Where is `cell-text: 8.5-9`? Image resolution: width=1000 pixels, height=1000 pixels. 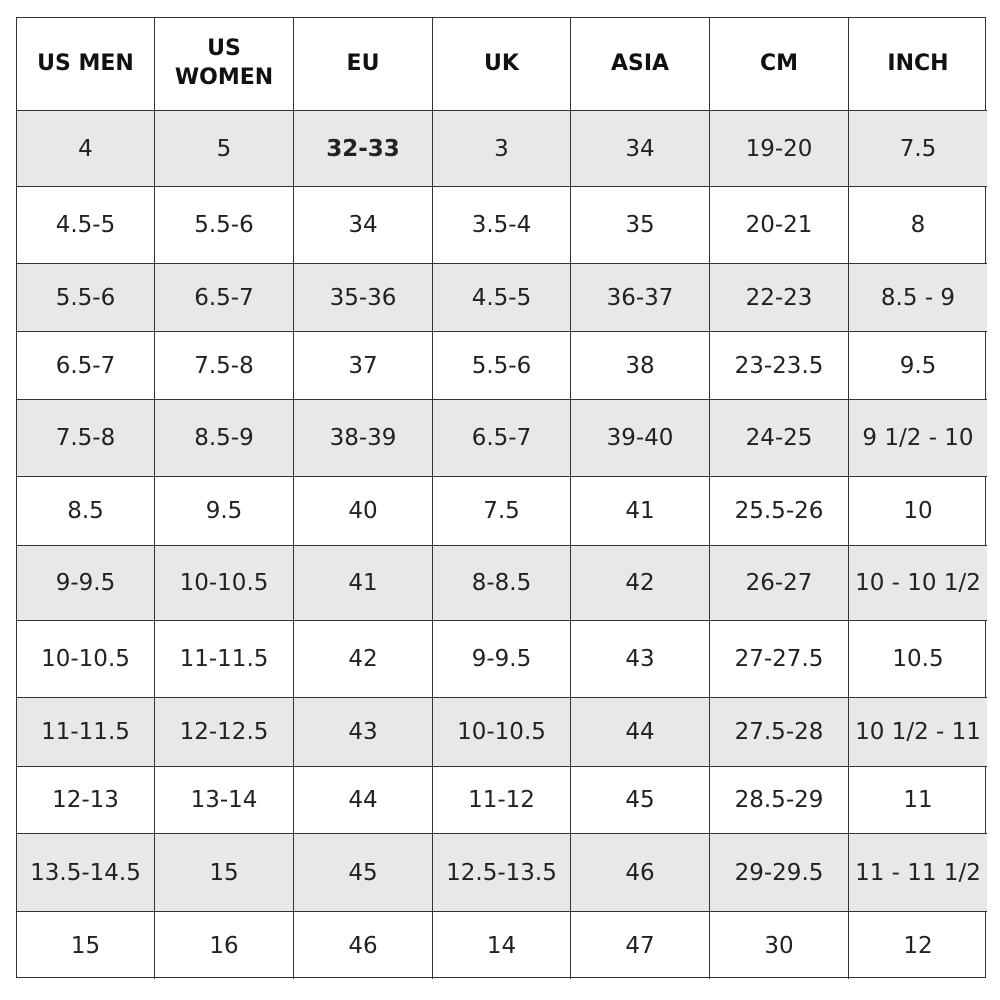 cell-text: 8.5-9 is located at coordinates (224, 438).